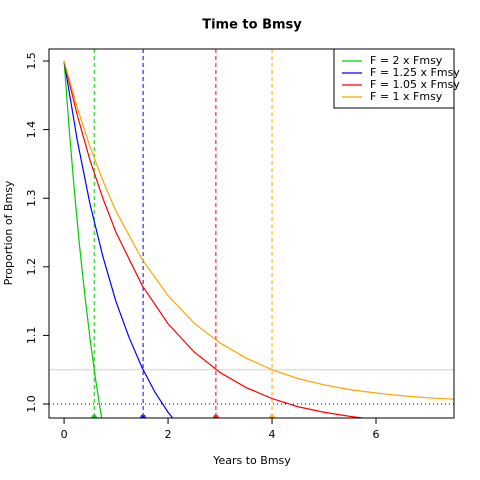 This screenshot has width=480, height=480. What do you see at coordinates (31, 336) in the screenshot?
I see `y-tick-label: 1.1` at bounding box center [31, 336].